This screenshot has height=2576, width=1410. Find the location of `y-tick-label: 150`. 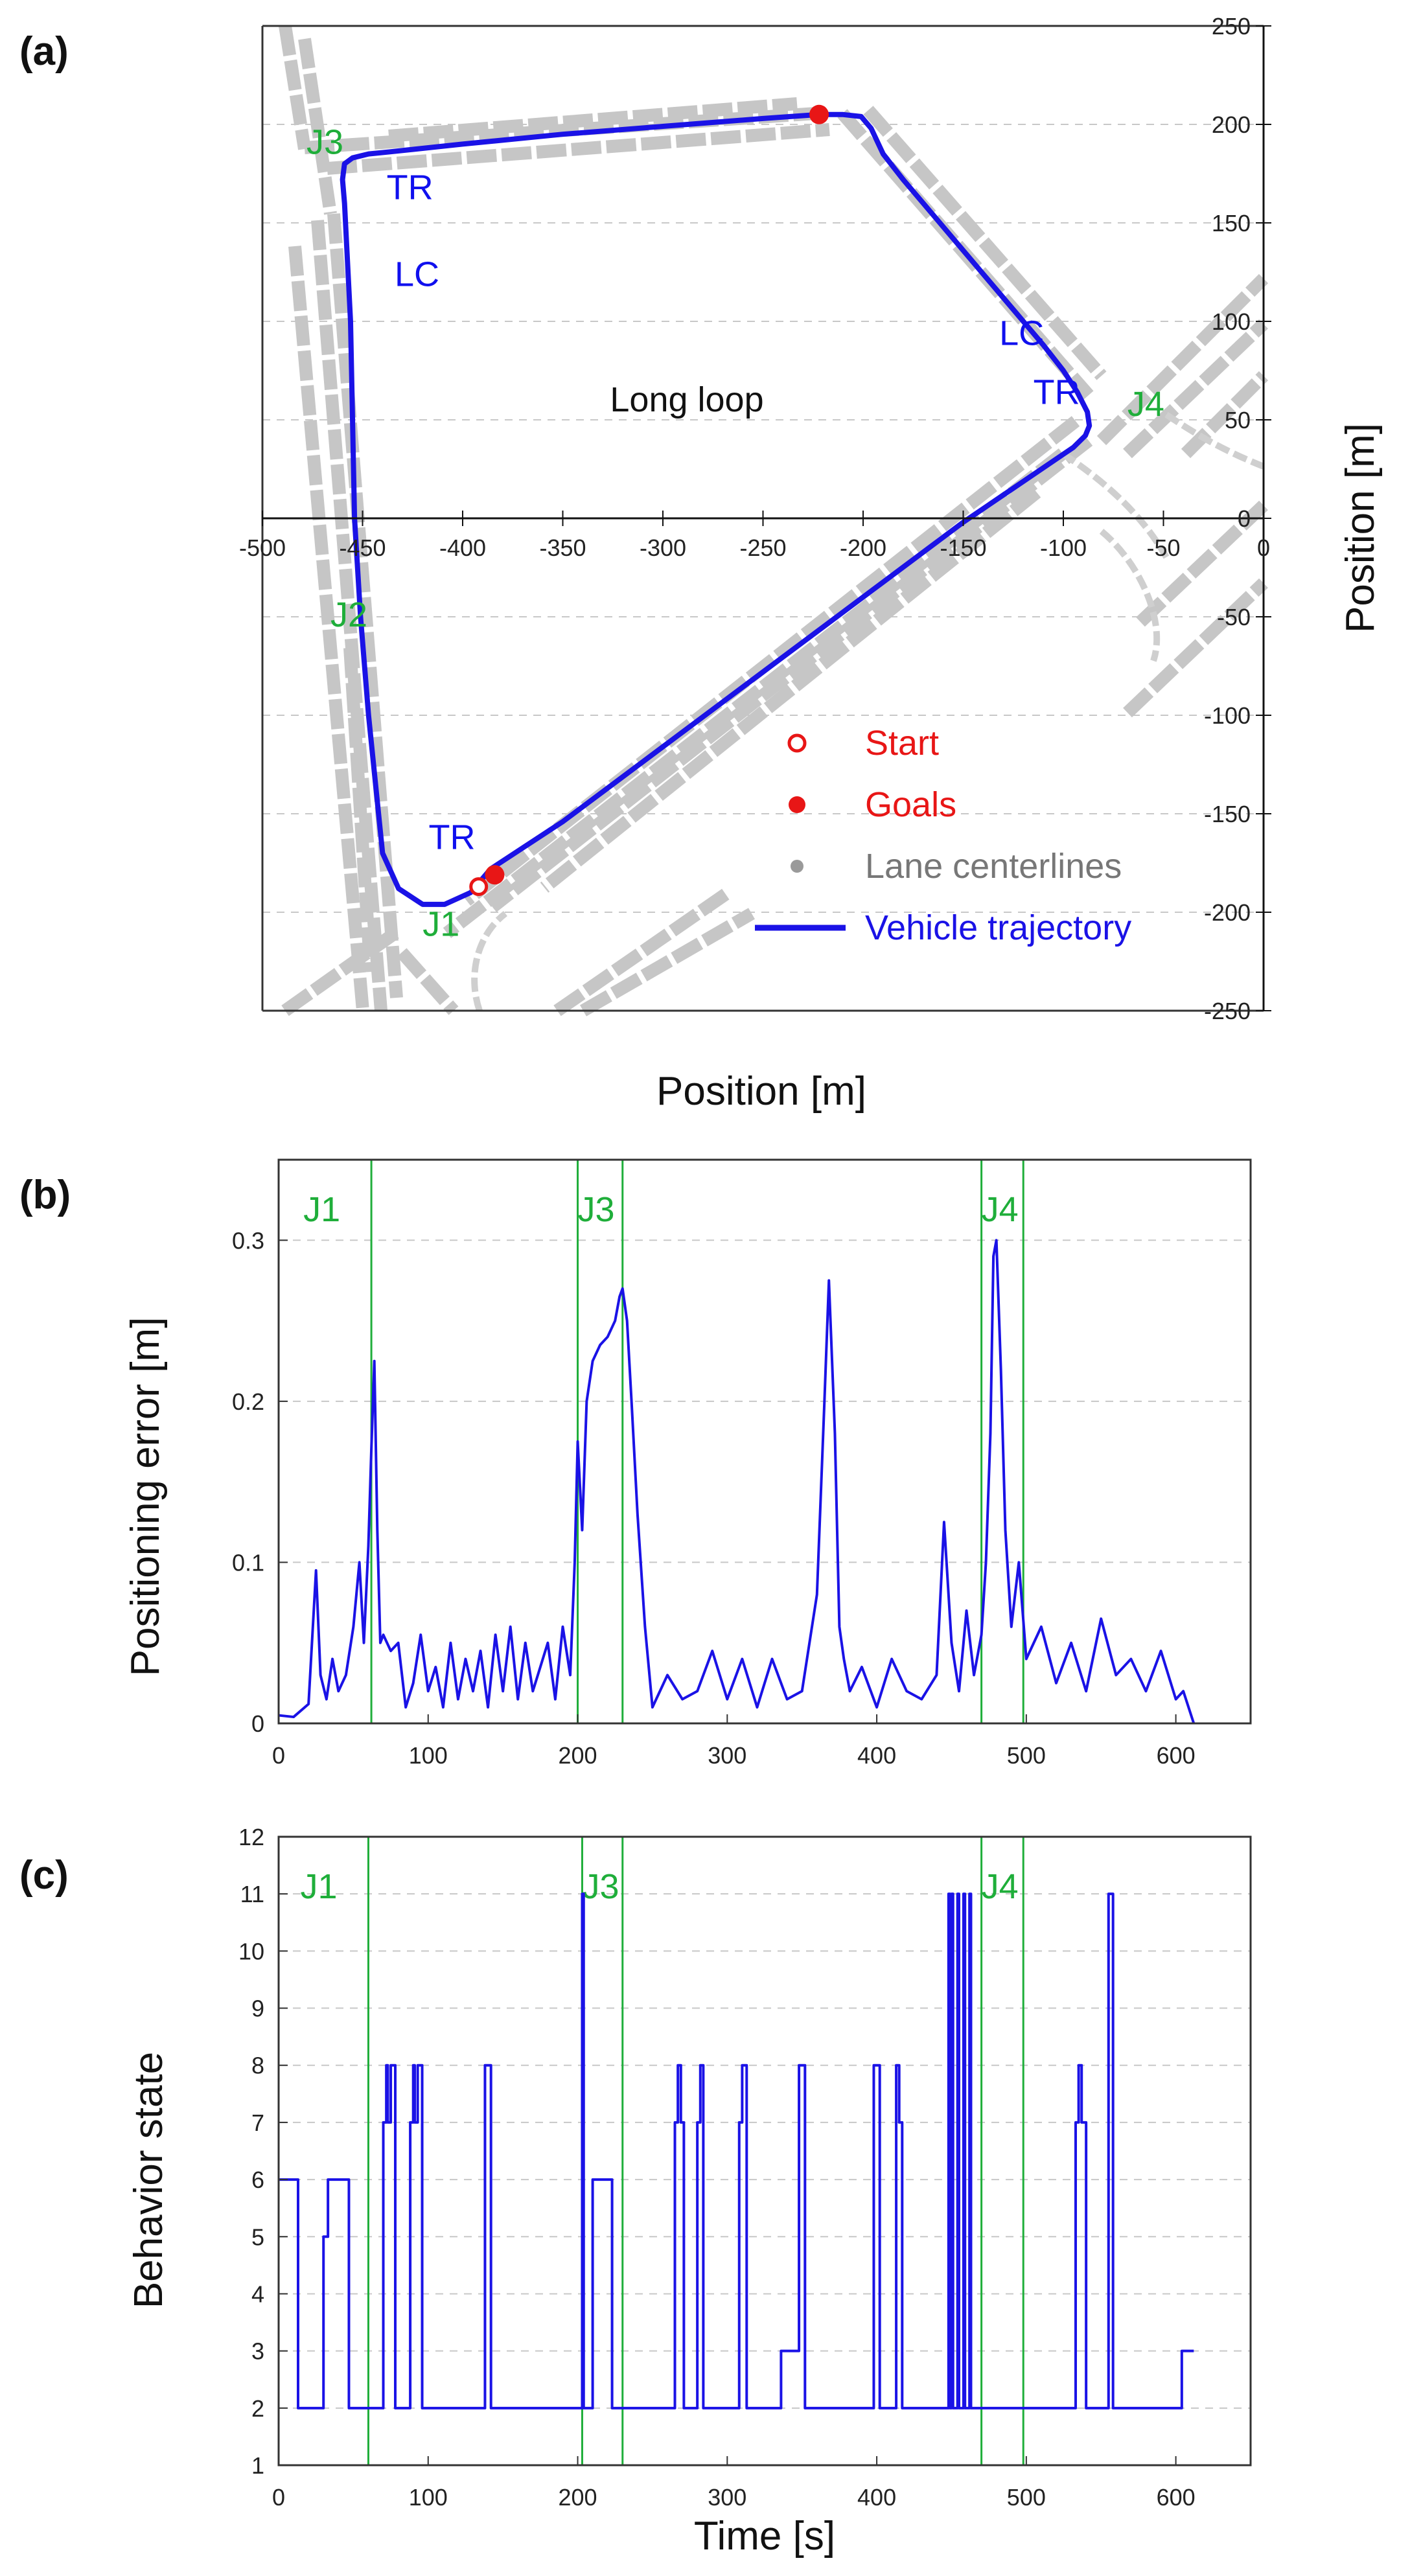

y-tick-label: 150 is located at coordinates (1231, 223).